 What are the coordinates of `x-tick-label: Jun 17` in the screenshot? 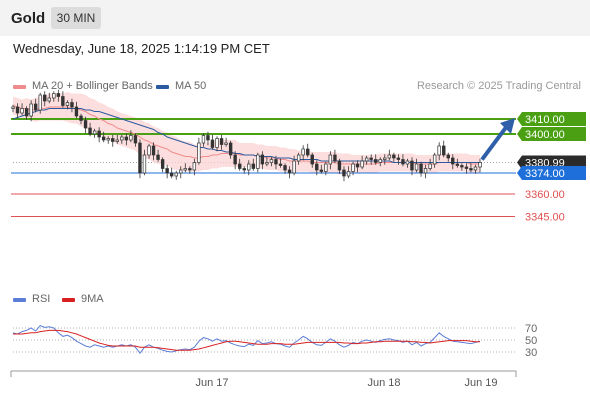 It's located at (211, 383).